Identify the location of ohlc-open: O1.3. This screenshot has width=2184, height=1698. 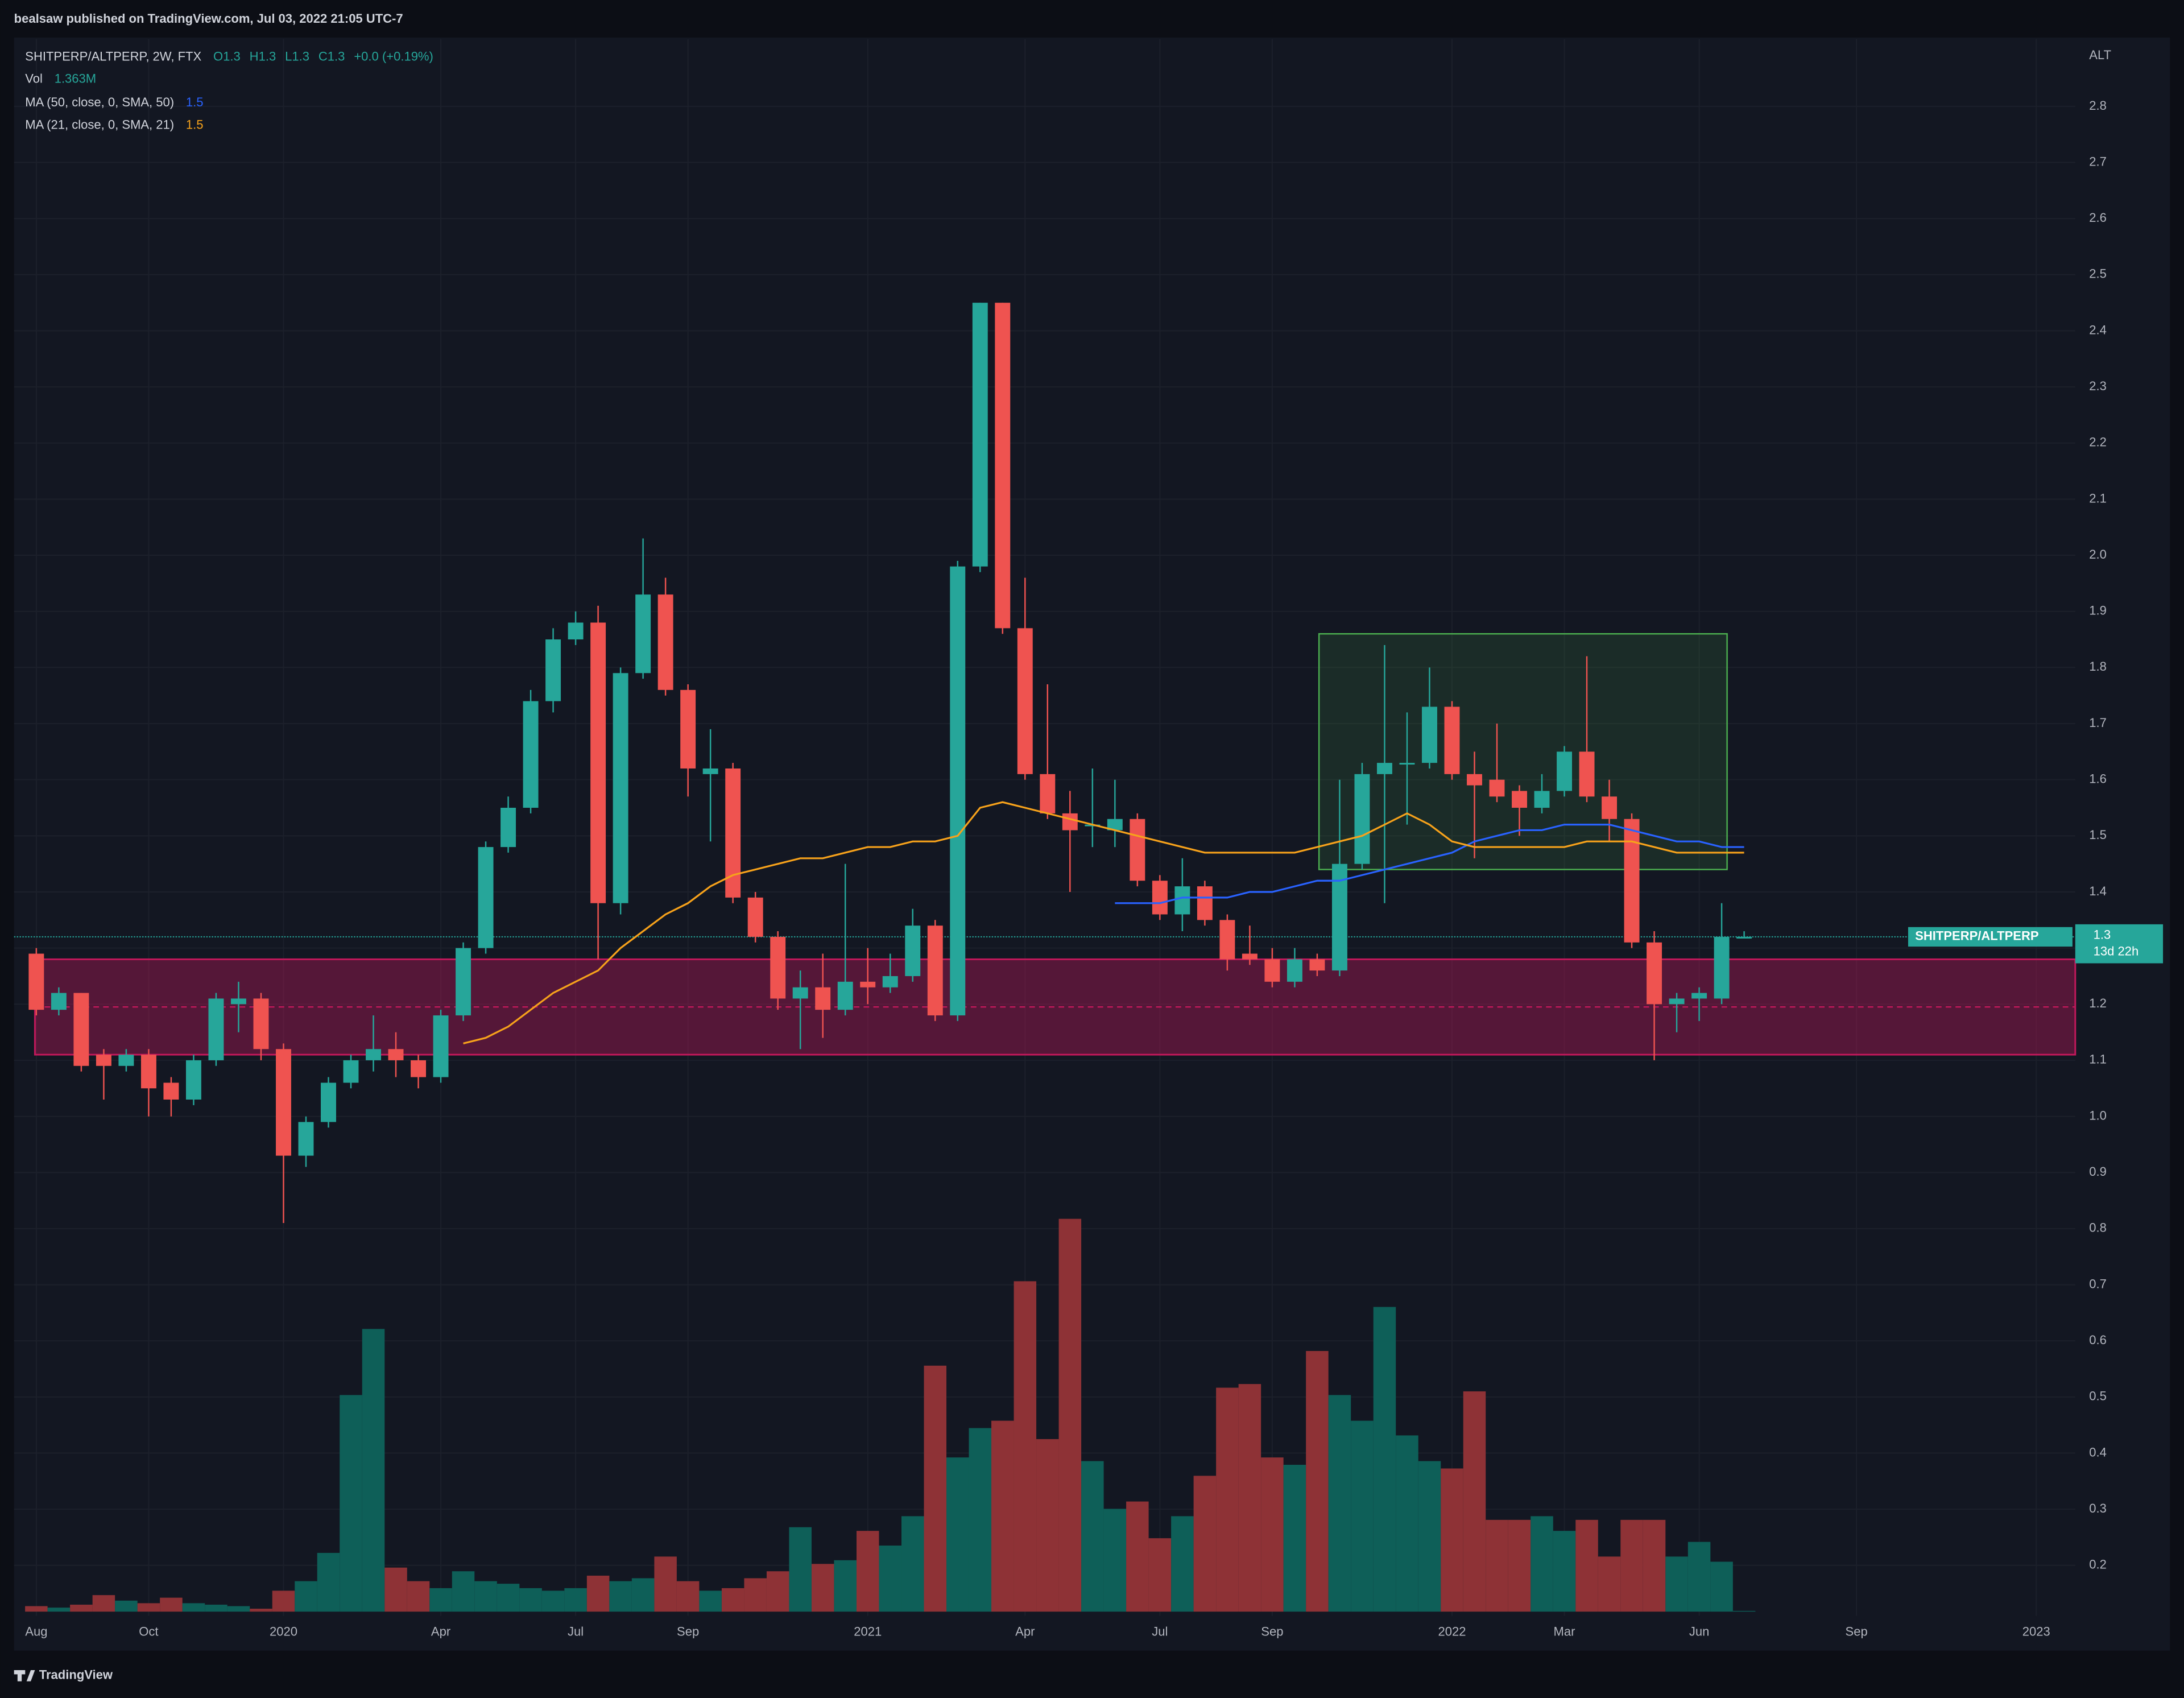
(227, 56).